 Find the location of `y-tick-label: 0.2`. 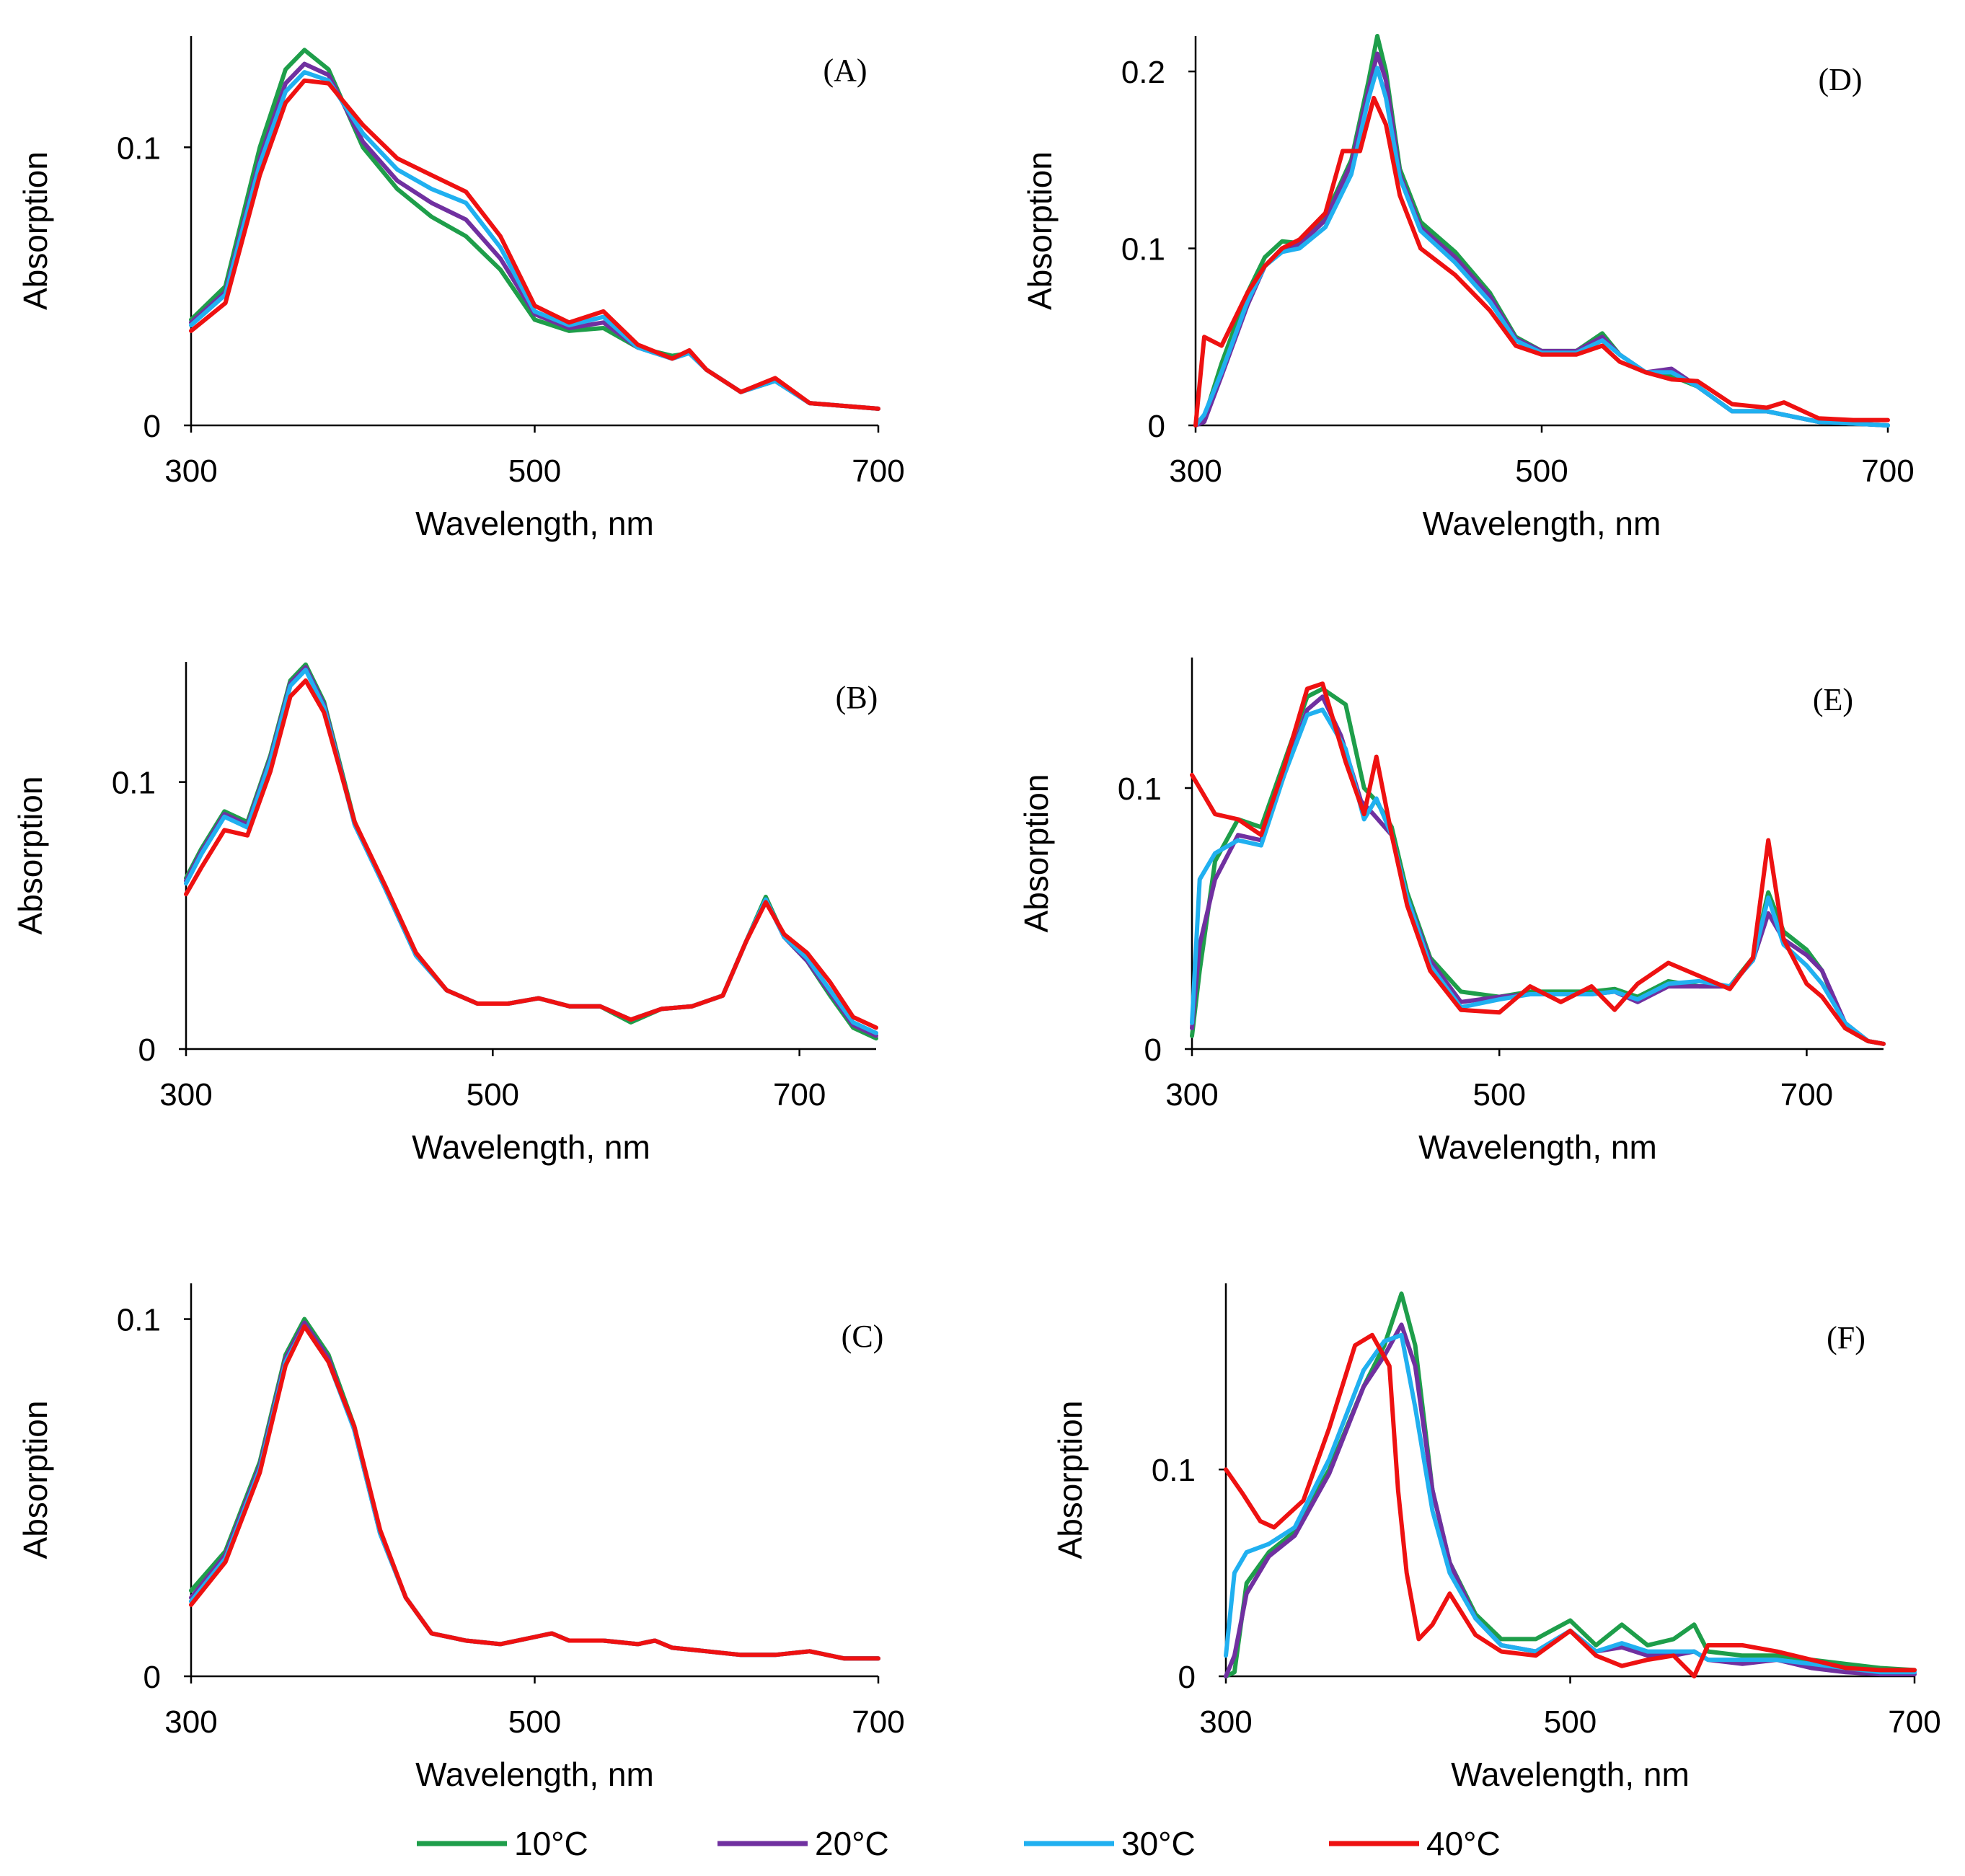

y-tick-label: 0.2 is located at coordinates (1143, 72).